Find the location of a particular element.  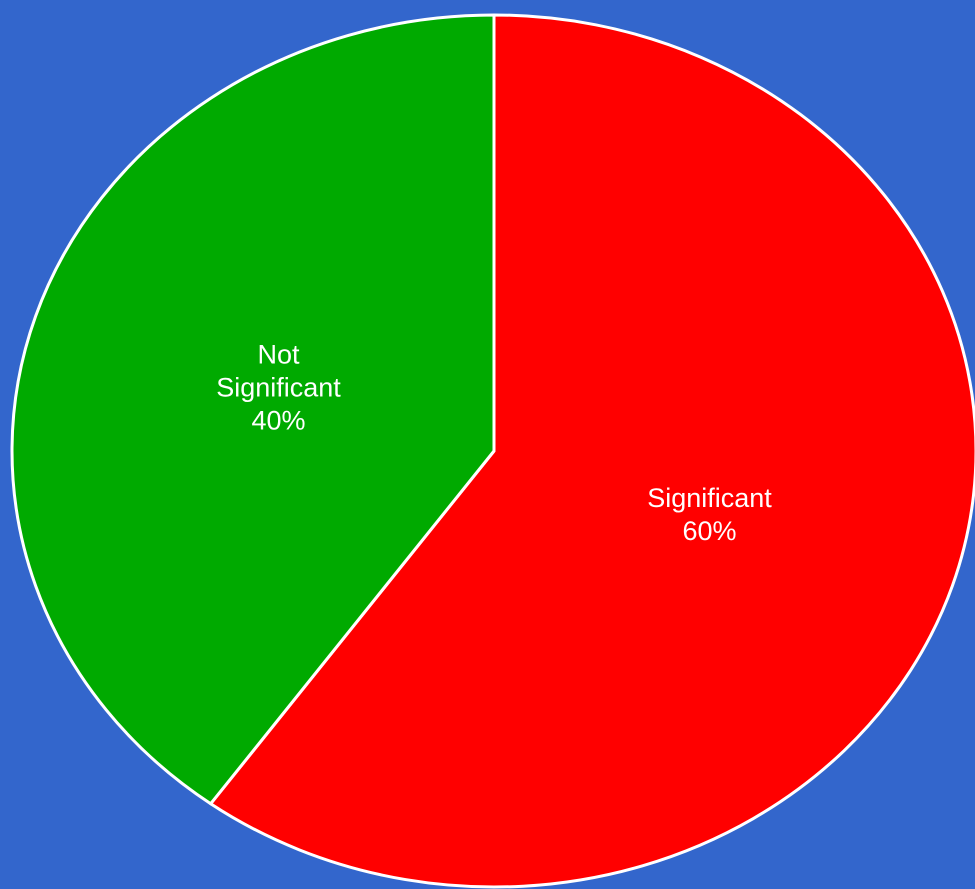

pie-slice-label-0: Significant 60% is located at coordinates (709, 514).